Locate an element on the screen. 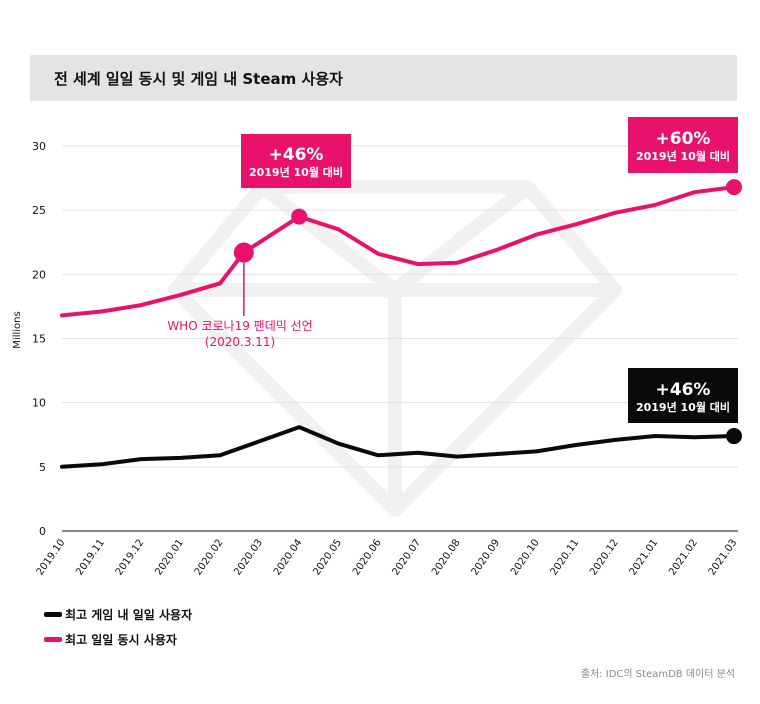  who-annotation: WHO 코로나19 팬데믹 선언 (2020.3.11) is located at coordinates (240, 334).